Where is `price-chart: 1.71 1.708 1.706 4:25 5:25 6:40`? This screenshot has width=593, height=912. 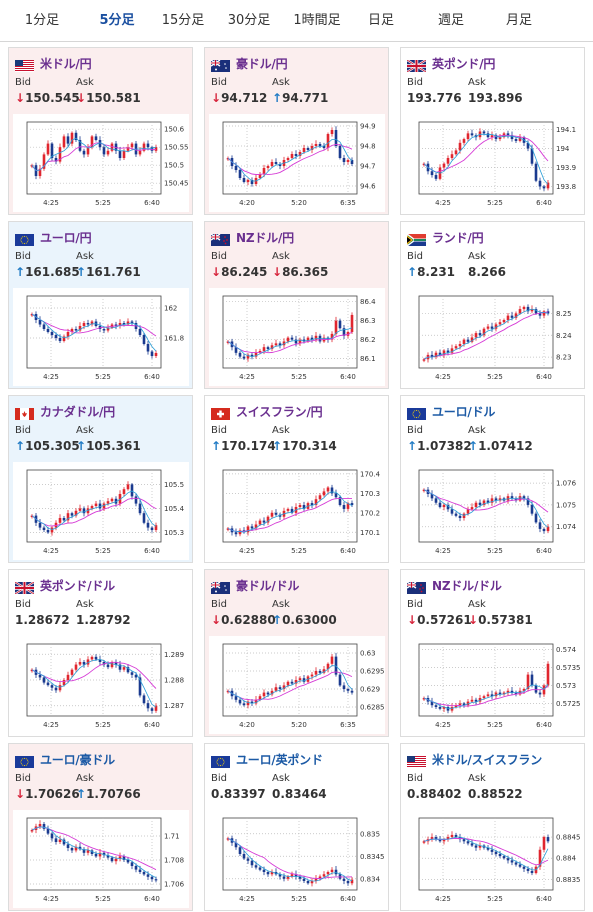 price-chart: 1.71 1.708 1.706 4:25 5:25 6:40 is located at coordinates (105, 860).